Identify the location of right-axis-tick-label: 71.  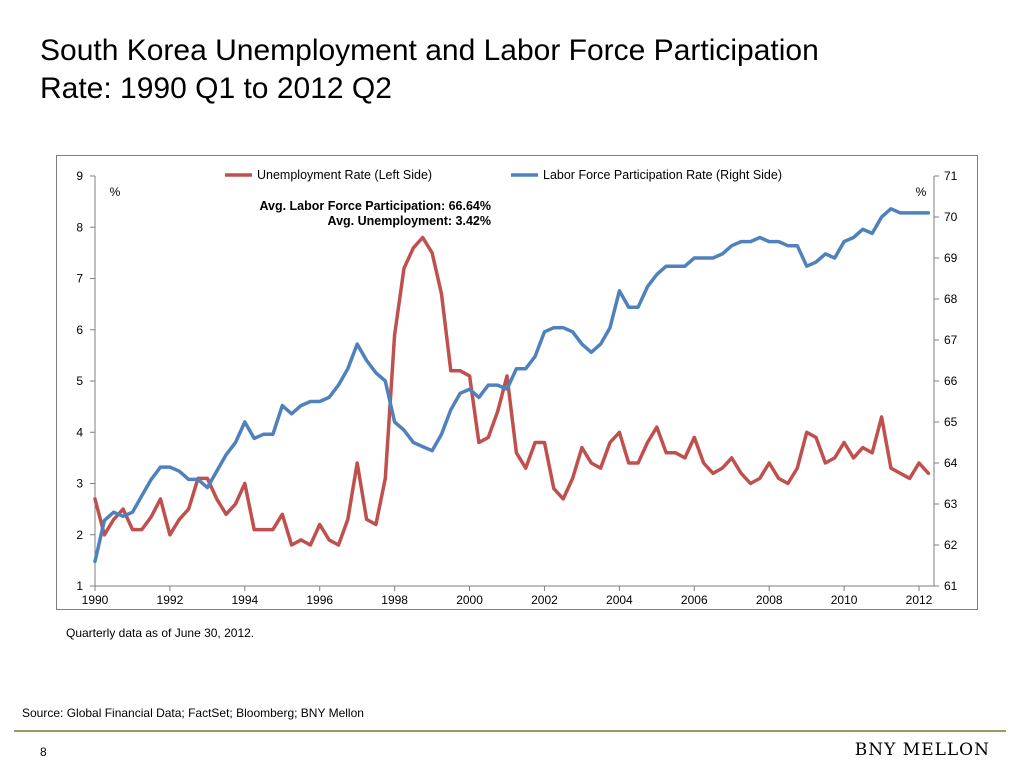
(951, 176).